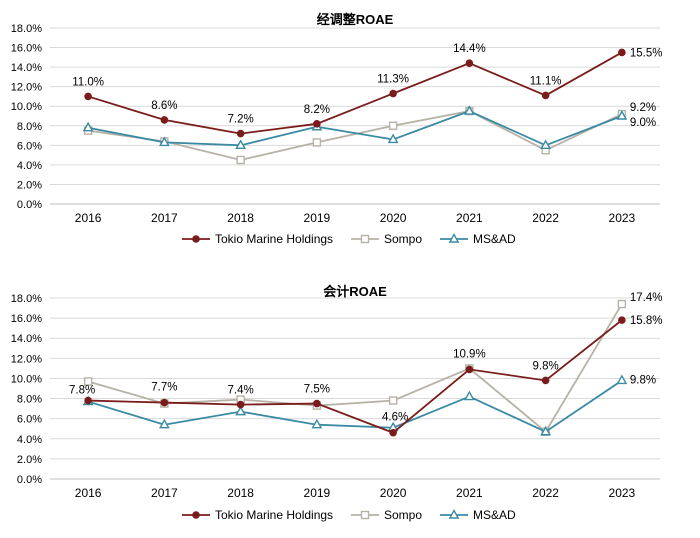 Image resolution: width=700 pixels, height=538 pixels. I want to click on data-label: 8.6%, so click(164, 106).